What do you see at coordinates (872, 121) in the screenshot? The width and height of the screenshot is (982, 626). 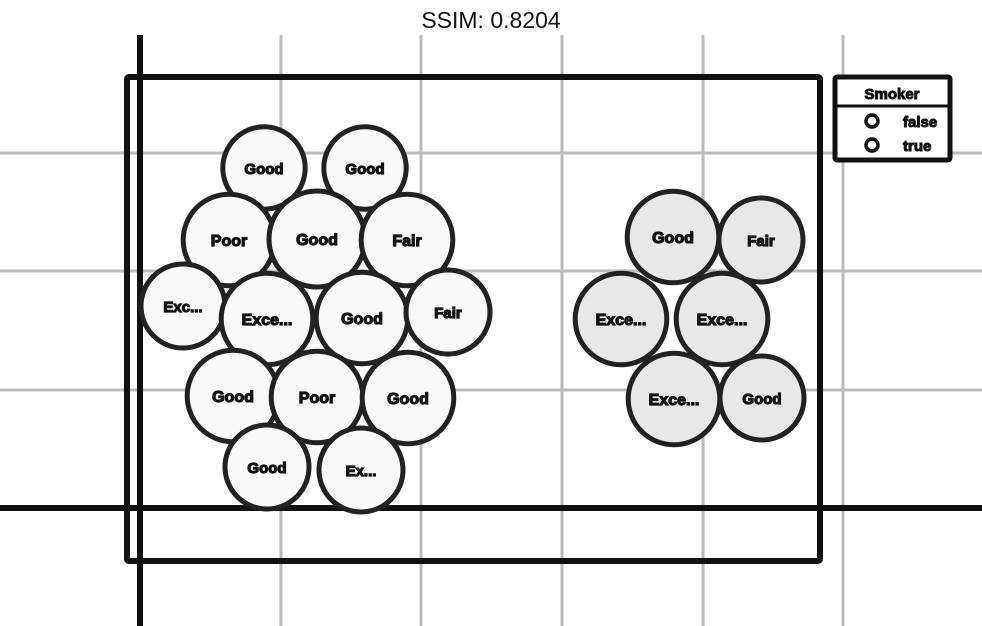 I see `legend-marker-false` at bounding box center [872, 121].